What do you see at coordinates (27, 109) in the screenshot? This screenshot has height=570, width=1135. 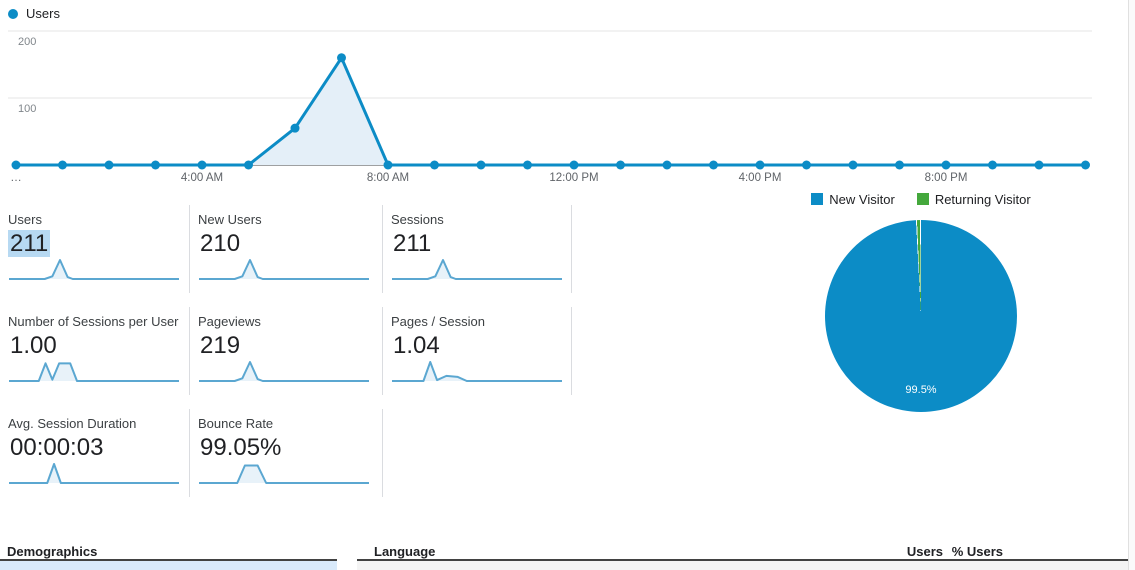 I see `svg-text: 100` at bounding box center [27, 109].